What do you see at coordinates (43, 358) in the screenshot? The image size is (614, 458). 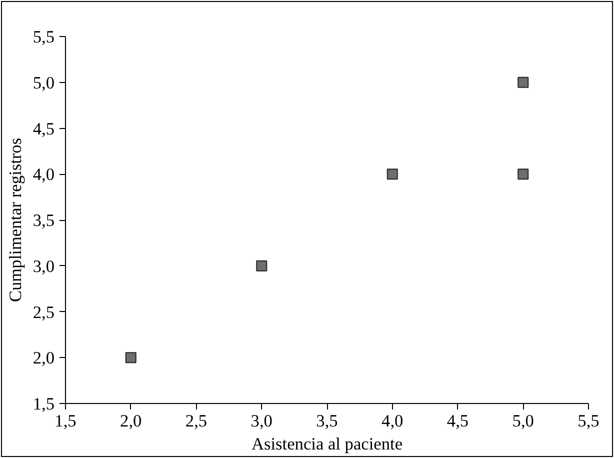 I see `y-tick-label: 2,0` at bounding box center [43, 358].